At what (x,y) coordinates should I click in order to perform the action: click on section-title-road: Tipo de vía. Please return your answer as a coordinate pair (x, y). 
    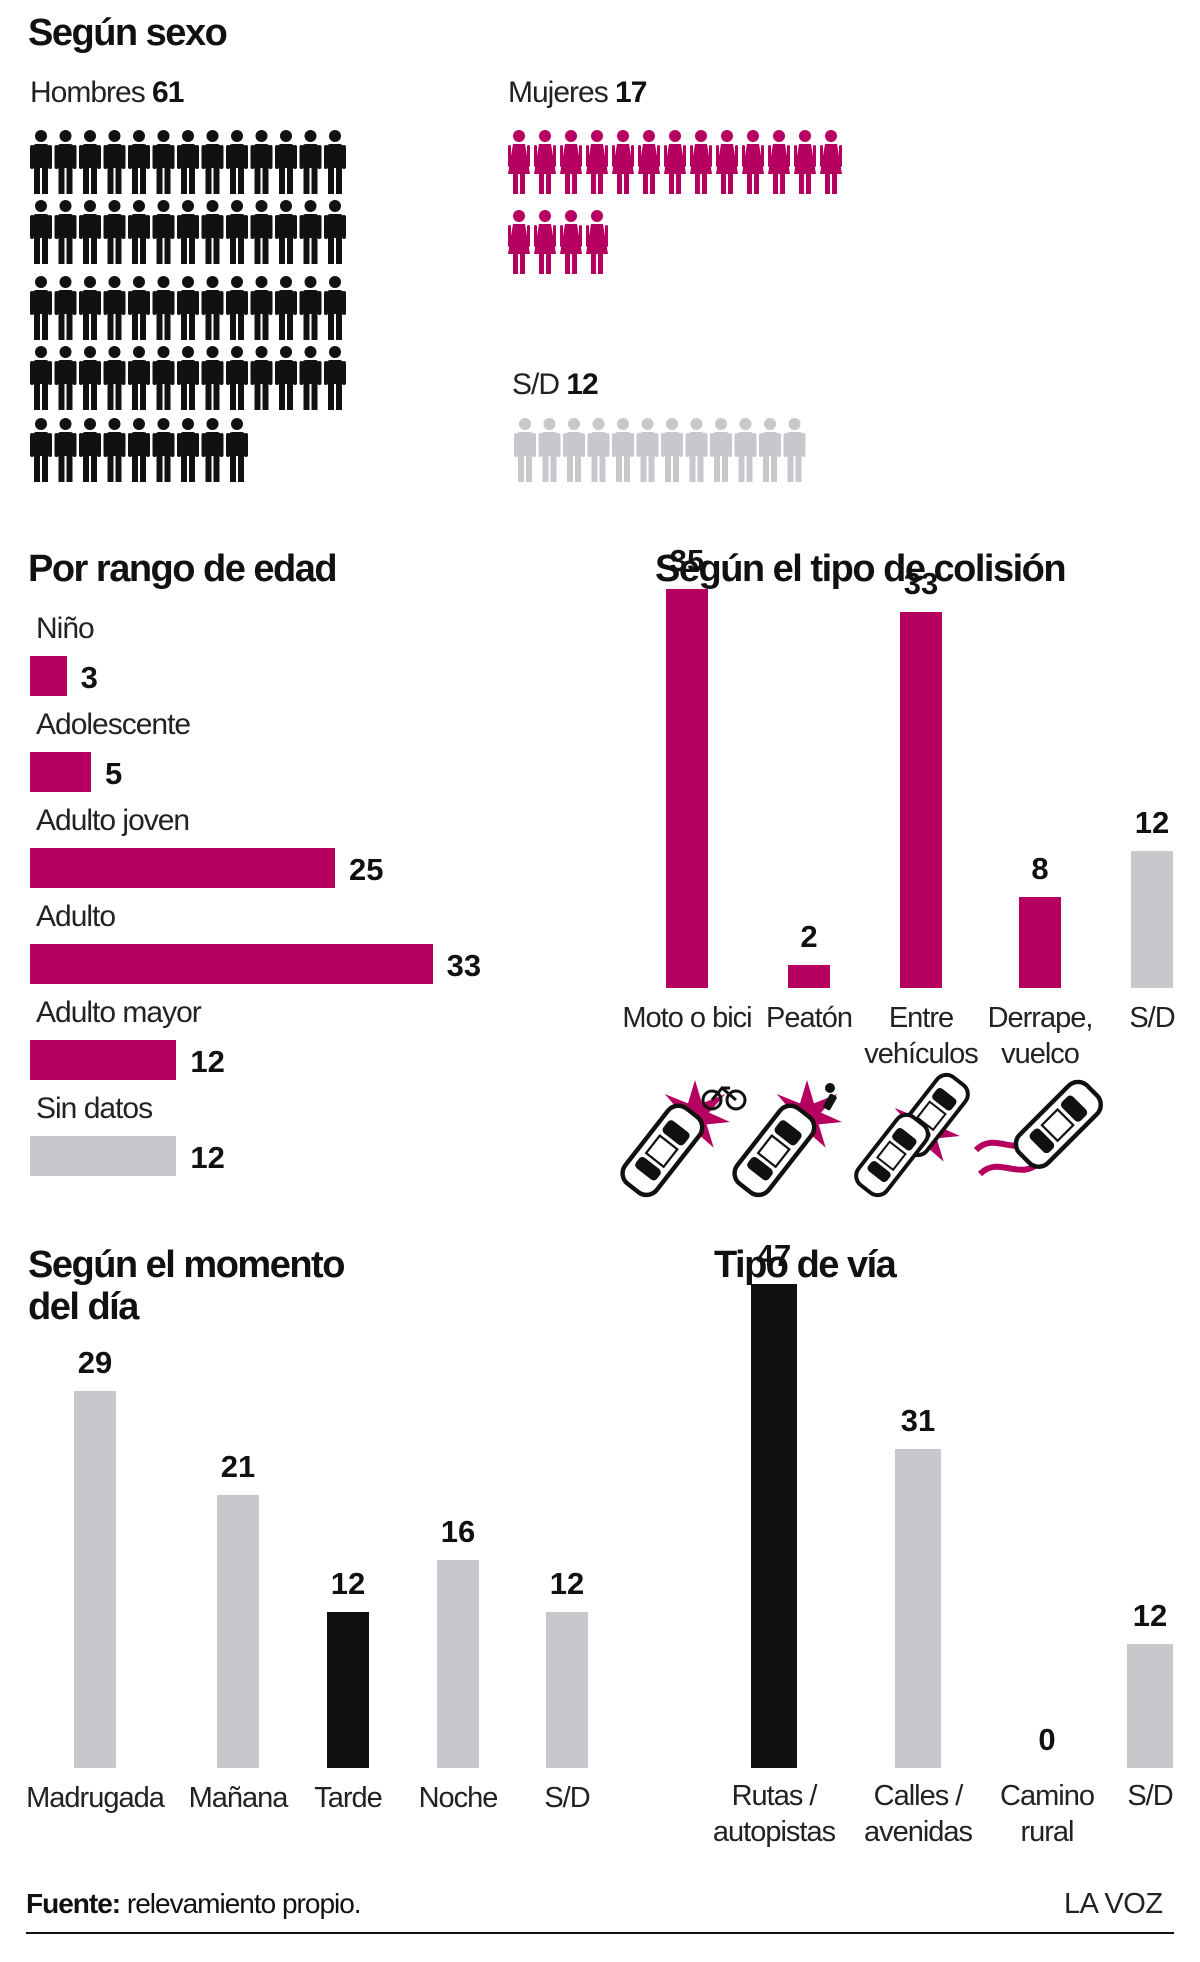
    Looking at the image, I should click on (805, 1265).